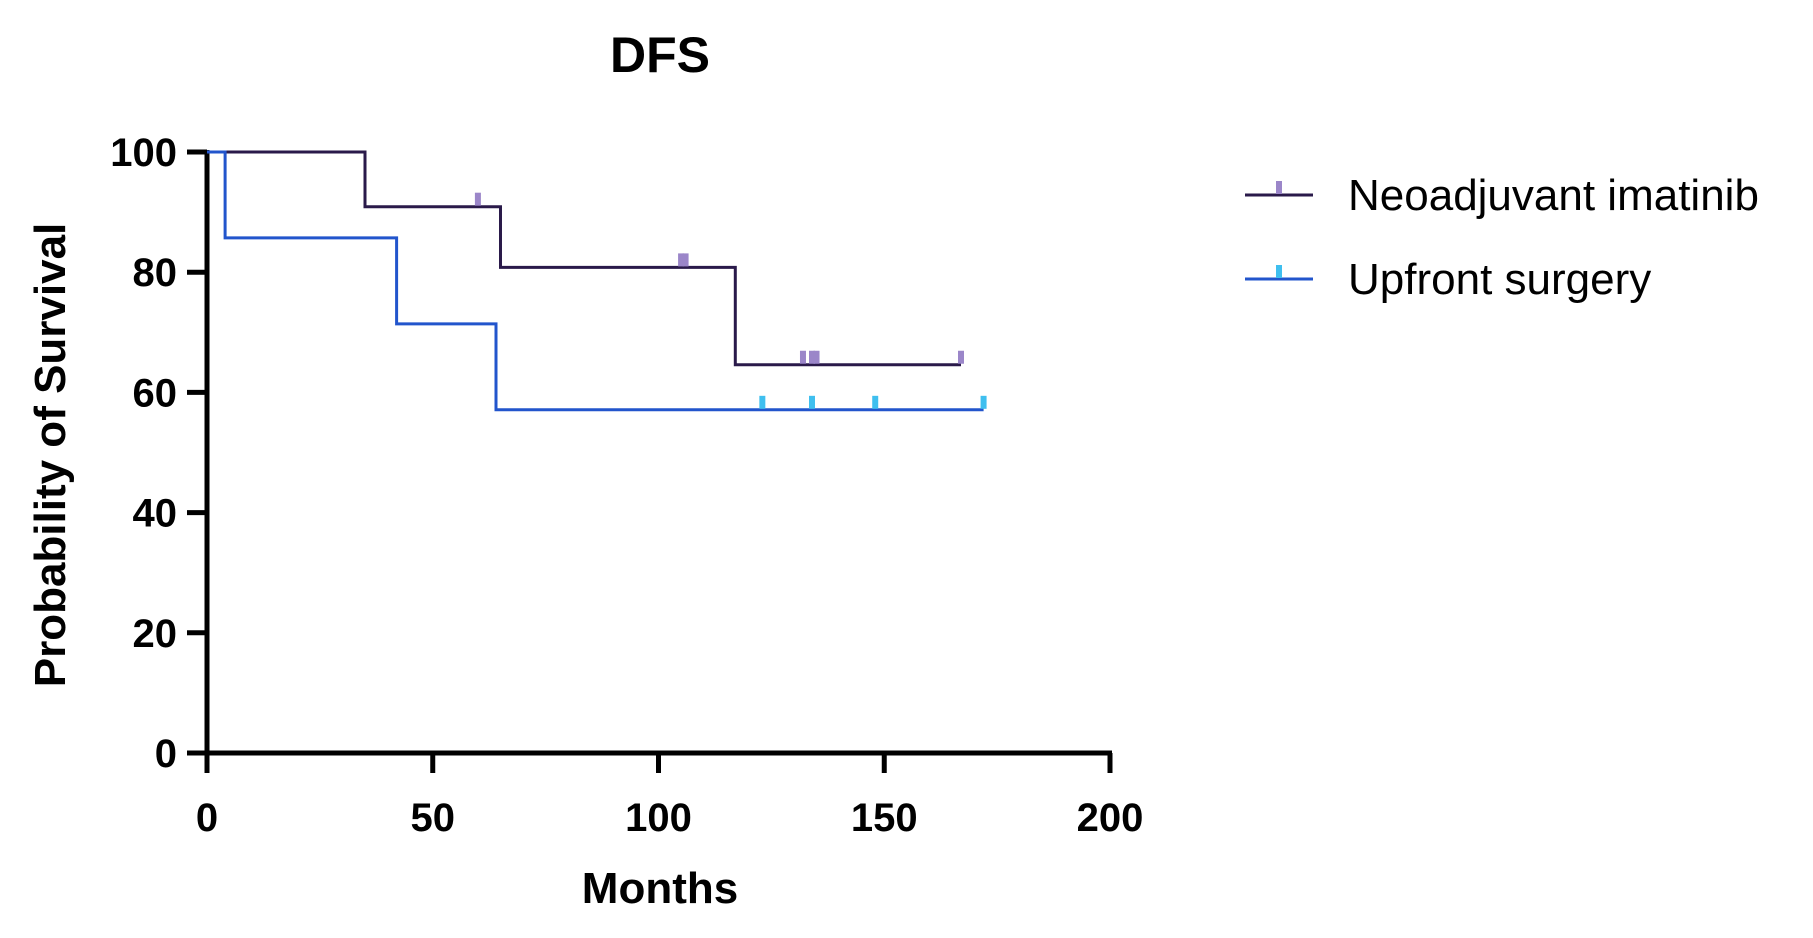  Describe the element at coordinates (155, 514) in the screenshot. I see `y-tick-label: 40` at that location.